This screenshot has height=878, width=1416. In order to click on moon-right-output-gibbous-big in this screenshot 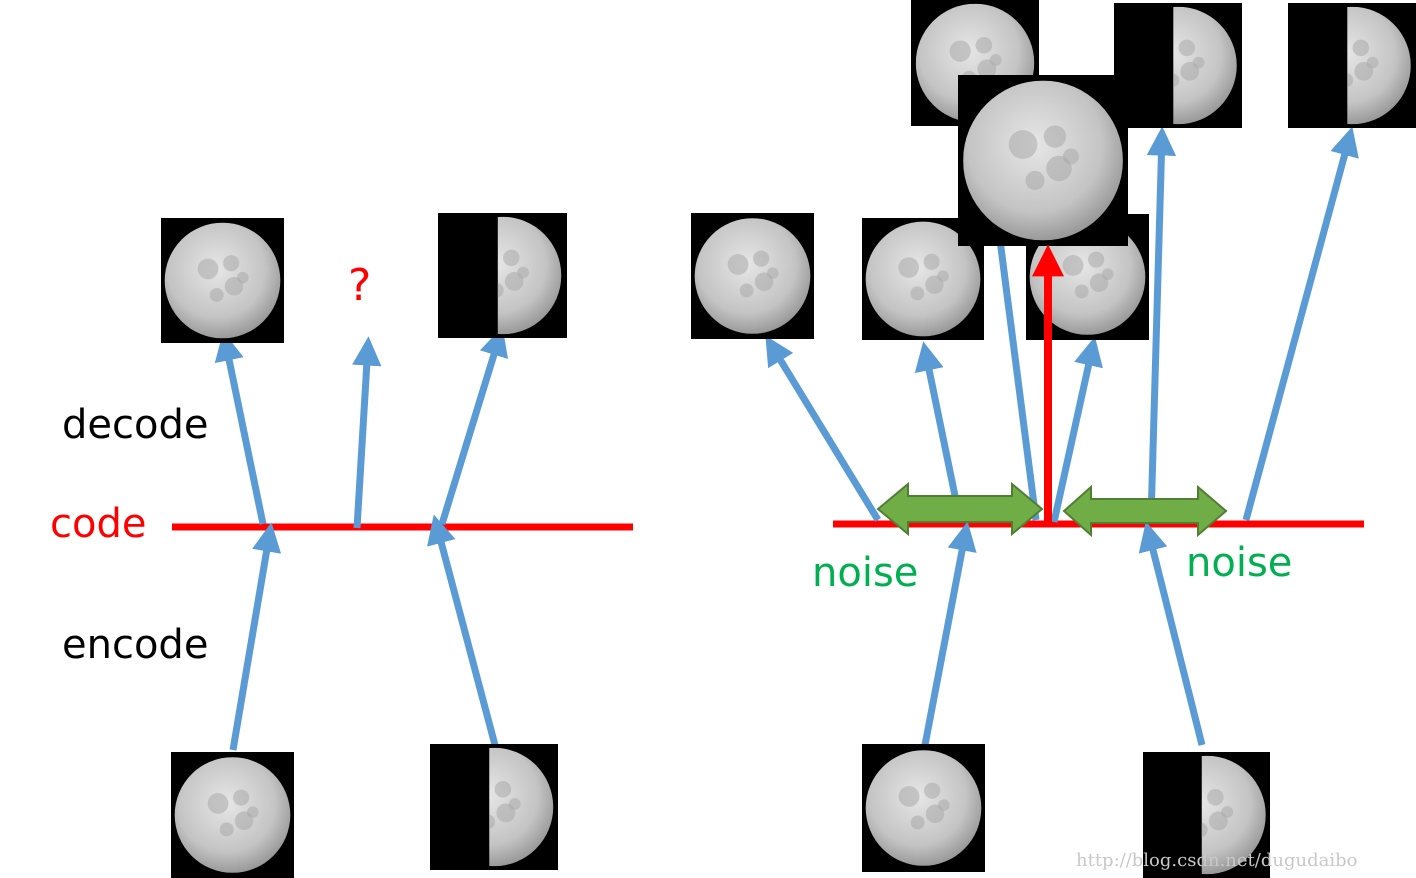, I will do `click(1043, 160)`.